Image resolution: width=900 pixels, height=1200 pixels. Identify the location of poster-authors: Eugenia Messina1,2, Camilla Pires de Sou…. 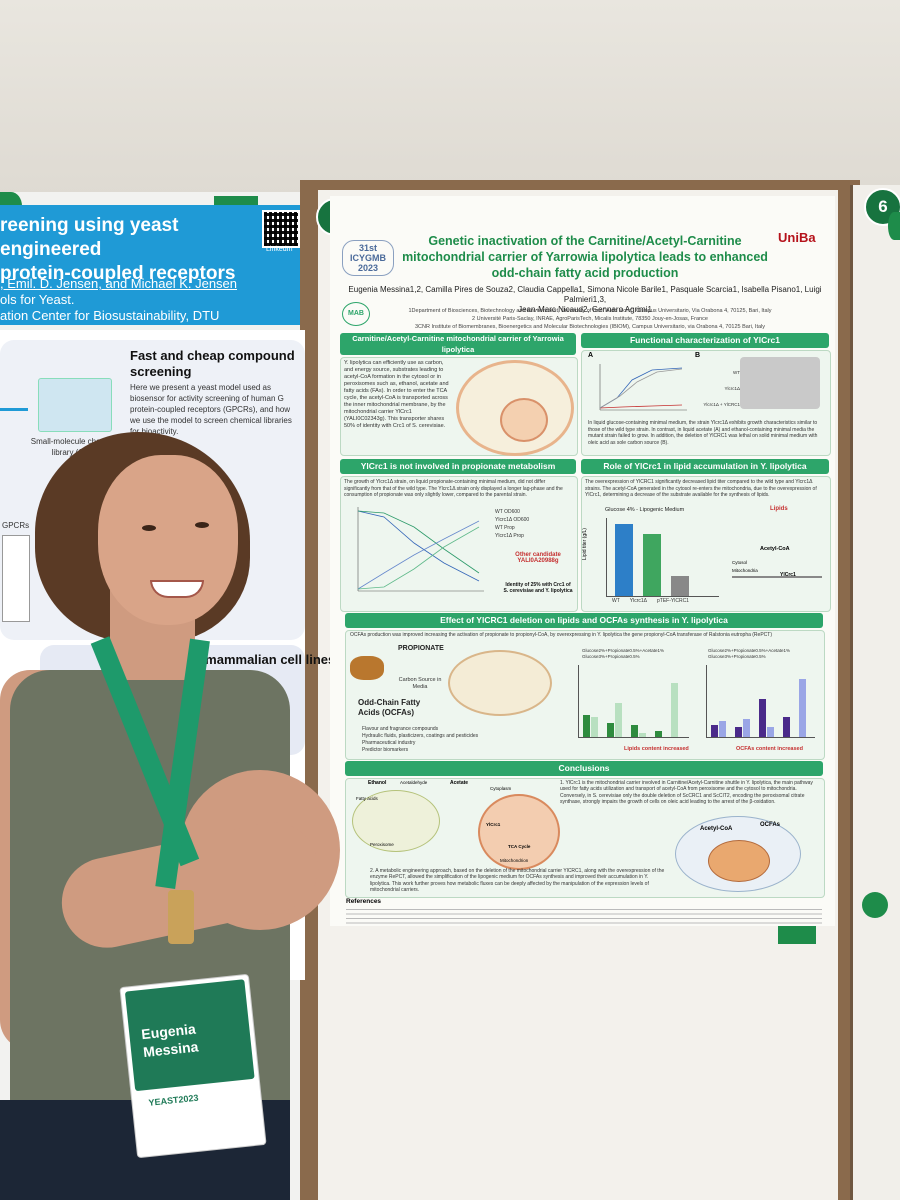
(585, 300).